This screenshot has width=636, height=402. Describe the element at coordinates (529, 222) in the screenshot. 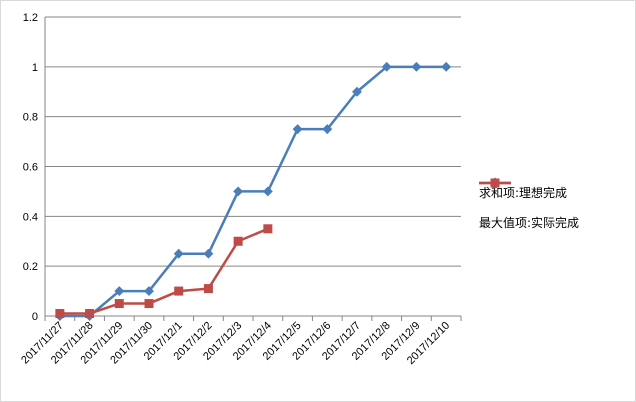

I see `legend-label-actual: 最大值项:实际完成` at that location.